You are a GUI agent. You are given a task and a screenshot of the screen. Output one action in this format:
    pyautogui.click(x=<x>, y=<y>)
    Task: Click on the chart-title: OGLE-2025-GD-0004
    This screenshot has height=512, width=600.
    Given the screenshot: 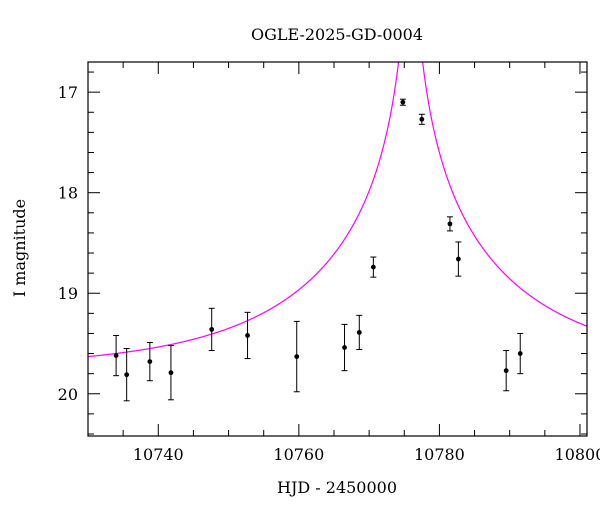 What is the action you would take?
    pyautogui.click(x=337, y=34)
    